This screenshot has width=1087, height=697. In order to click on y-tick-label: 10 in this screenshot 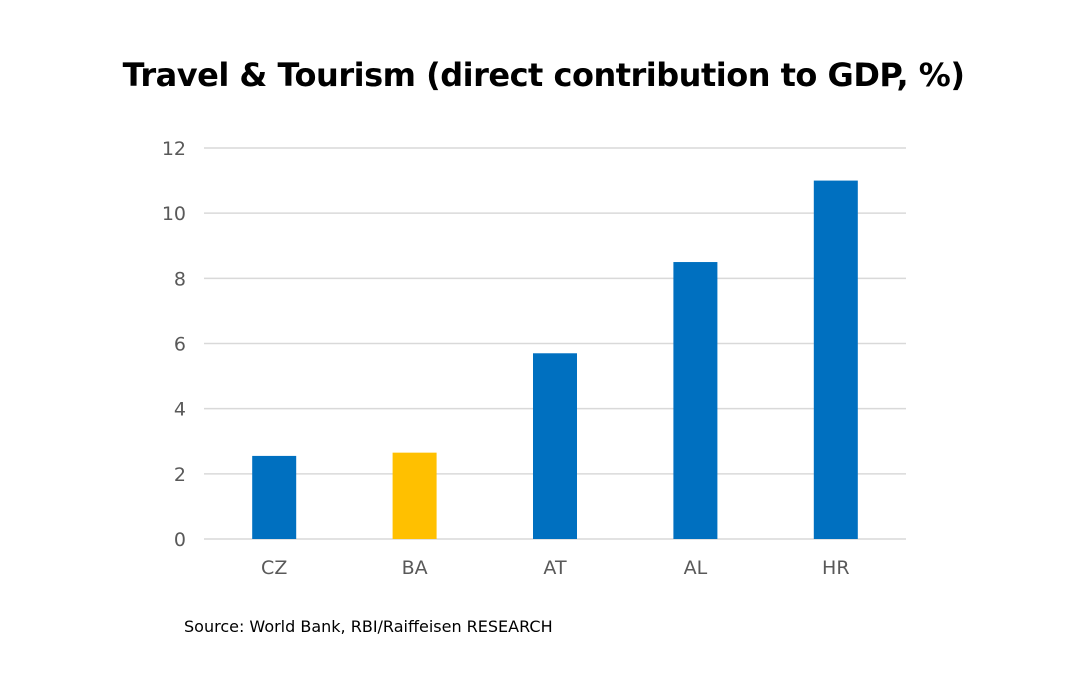, I will do `click(174, 214)`.